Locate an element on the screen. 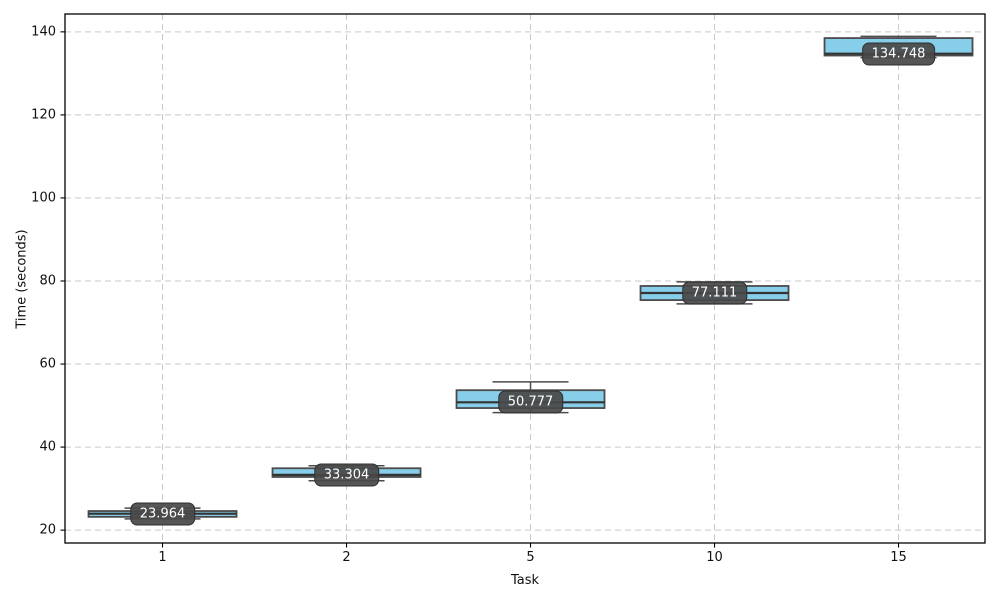  y-axis-label: Time (seconds) is located at coordinates (22, 278).